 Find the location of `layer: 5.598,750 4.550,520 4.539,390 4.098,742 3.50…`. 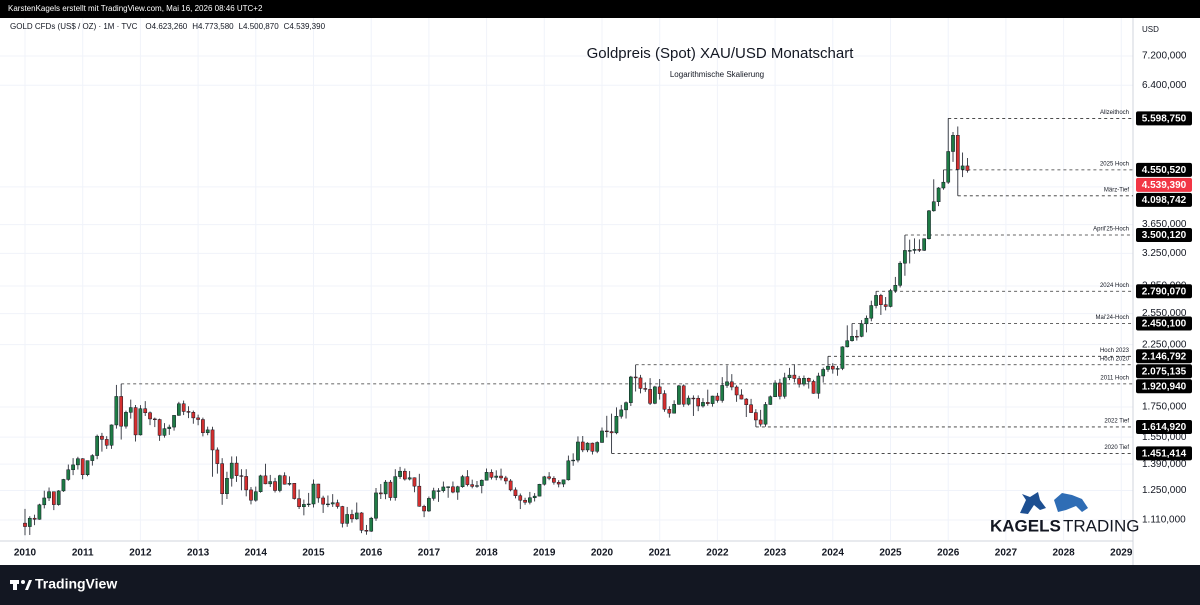

layer: 5.598,750 4.550,520 4.539,390 4.098,742 3.50… is located at coordinates (1164, 286).